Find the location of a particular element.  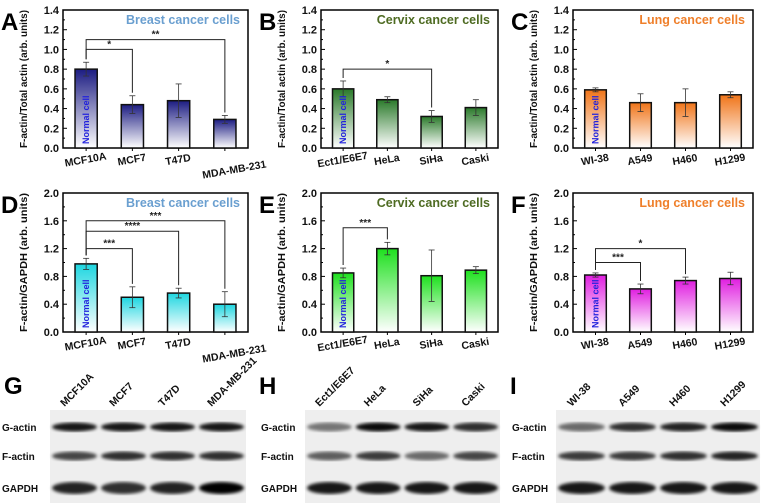

x-tick-label: MCF7 is located at coordinates (132, 160).